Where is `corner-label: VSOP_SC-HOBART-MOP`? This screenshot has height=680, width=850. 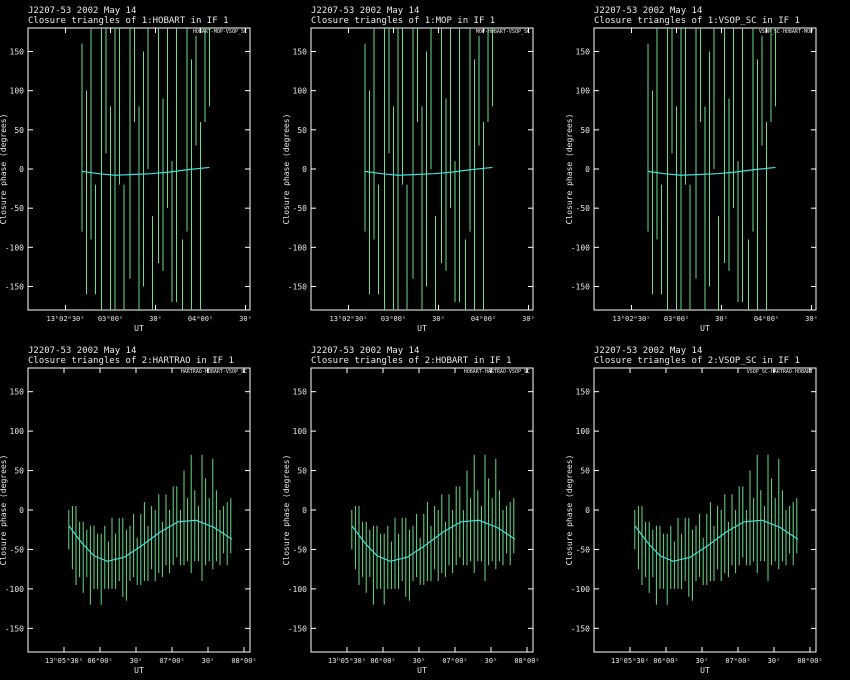
corner-label: VSOP_SC-HOBART-MOP is located at coordinates (786, 32).